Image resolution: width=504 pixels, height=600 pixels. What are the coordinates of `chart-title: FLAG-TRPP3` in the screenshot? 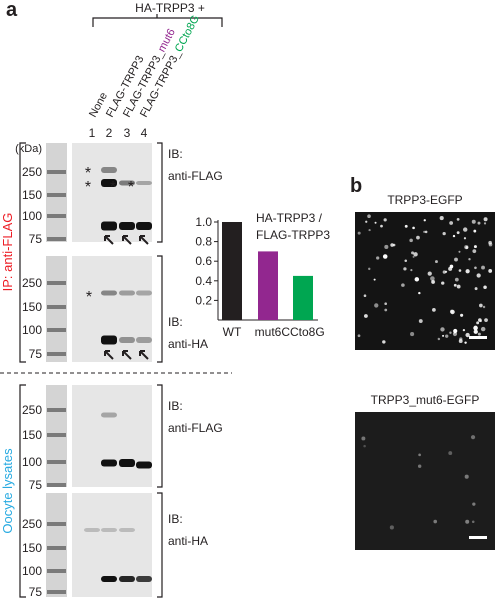 It's located at (293, 235).